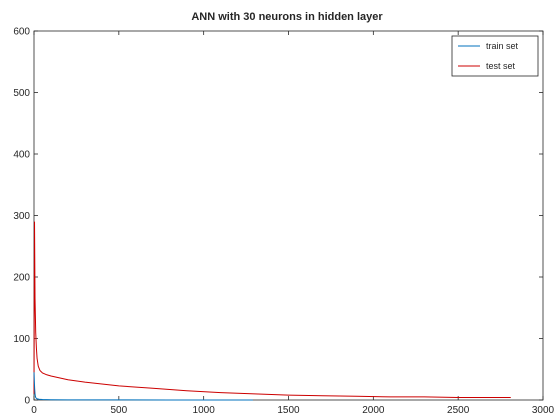 The image size is (560, 420). Describe the element at coordinates (118, 410) in the screenshot. I see `x-tick-label: 500` at that location.